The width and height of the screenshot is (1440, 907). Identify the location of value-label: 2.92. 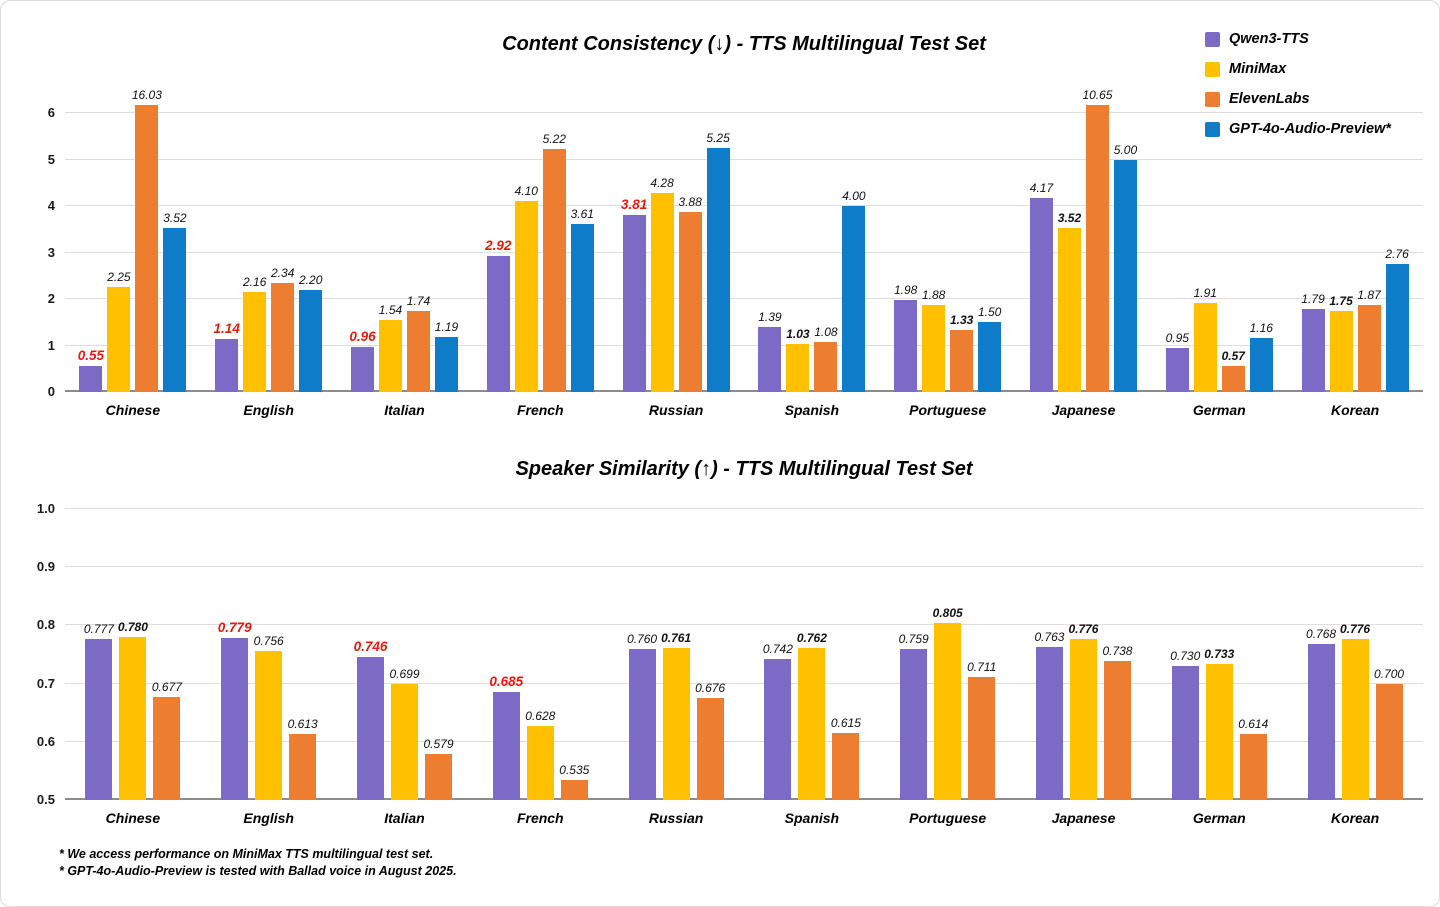
(498, 246).